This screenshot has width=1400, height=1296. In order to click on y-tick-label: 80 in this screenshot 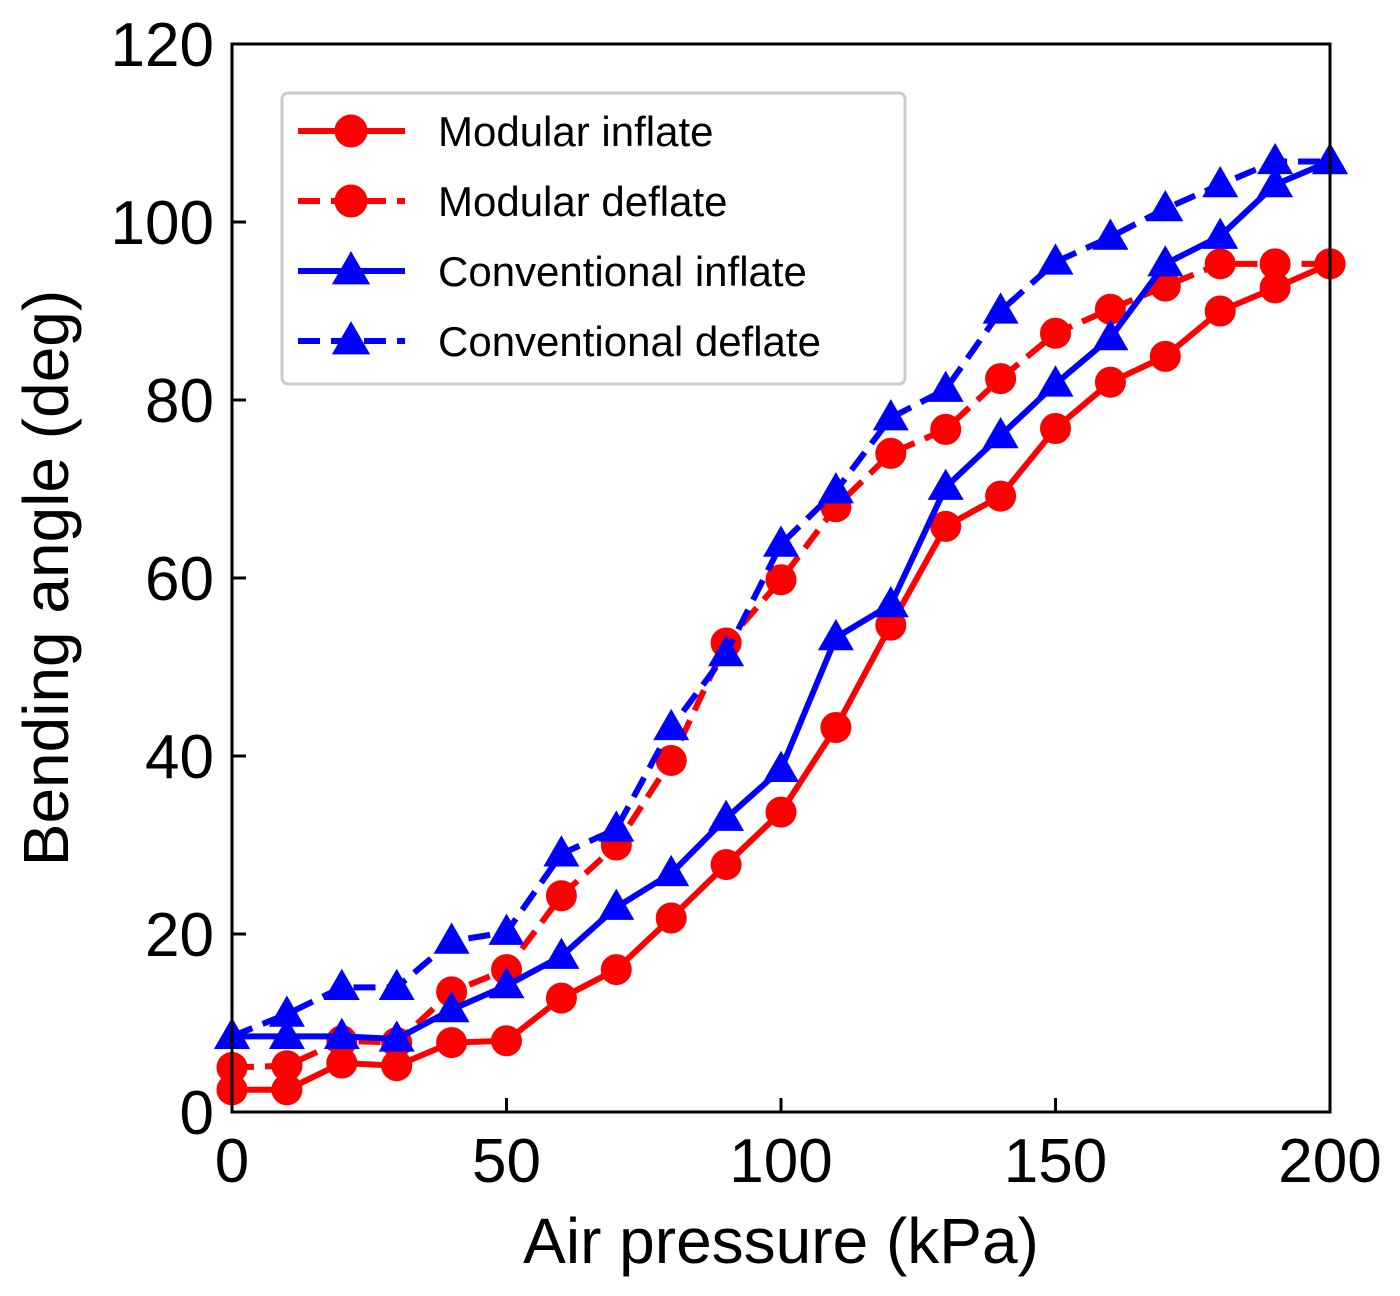, I will do `click(179, 401)`.